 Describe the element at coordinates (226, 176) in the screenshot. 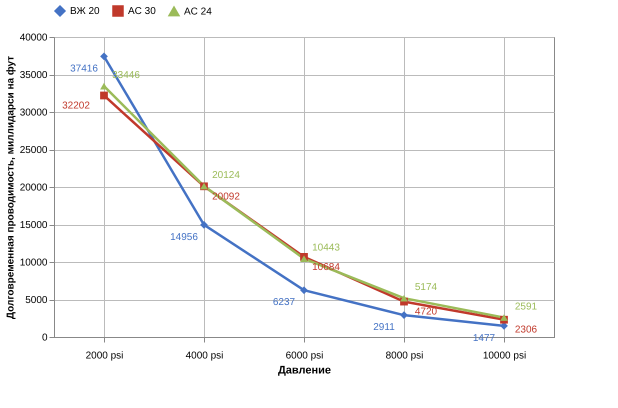

I see `data-label: 20124` at that location.